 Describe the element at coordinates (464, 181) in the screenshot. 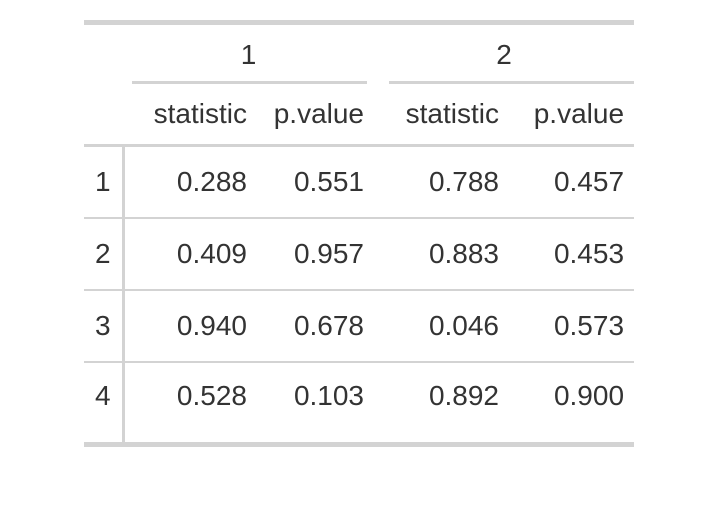

I see `table-cell: 0.788` at that location.